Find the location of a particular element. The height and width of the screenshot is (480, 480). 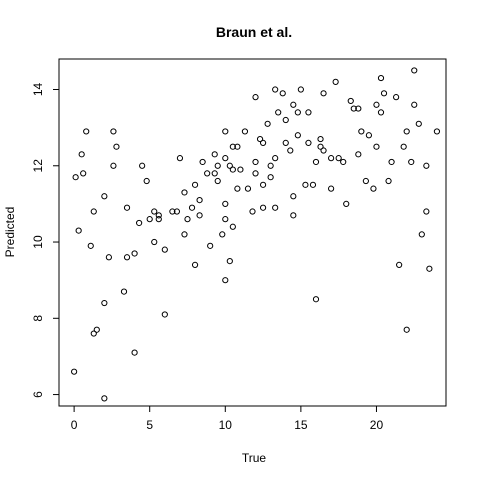

y-tick-label: 14 is located at coordinates (38, 90).